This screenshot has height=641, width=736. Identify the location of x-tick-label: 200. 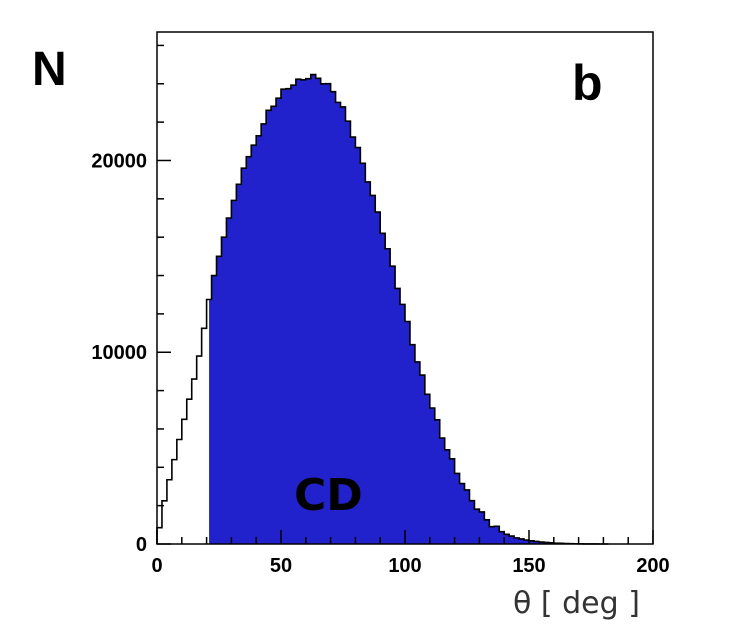
(652, 566).